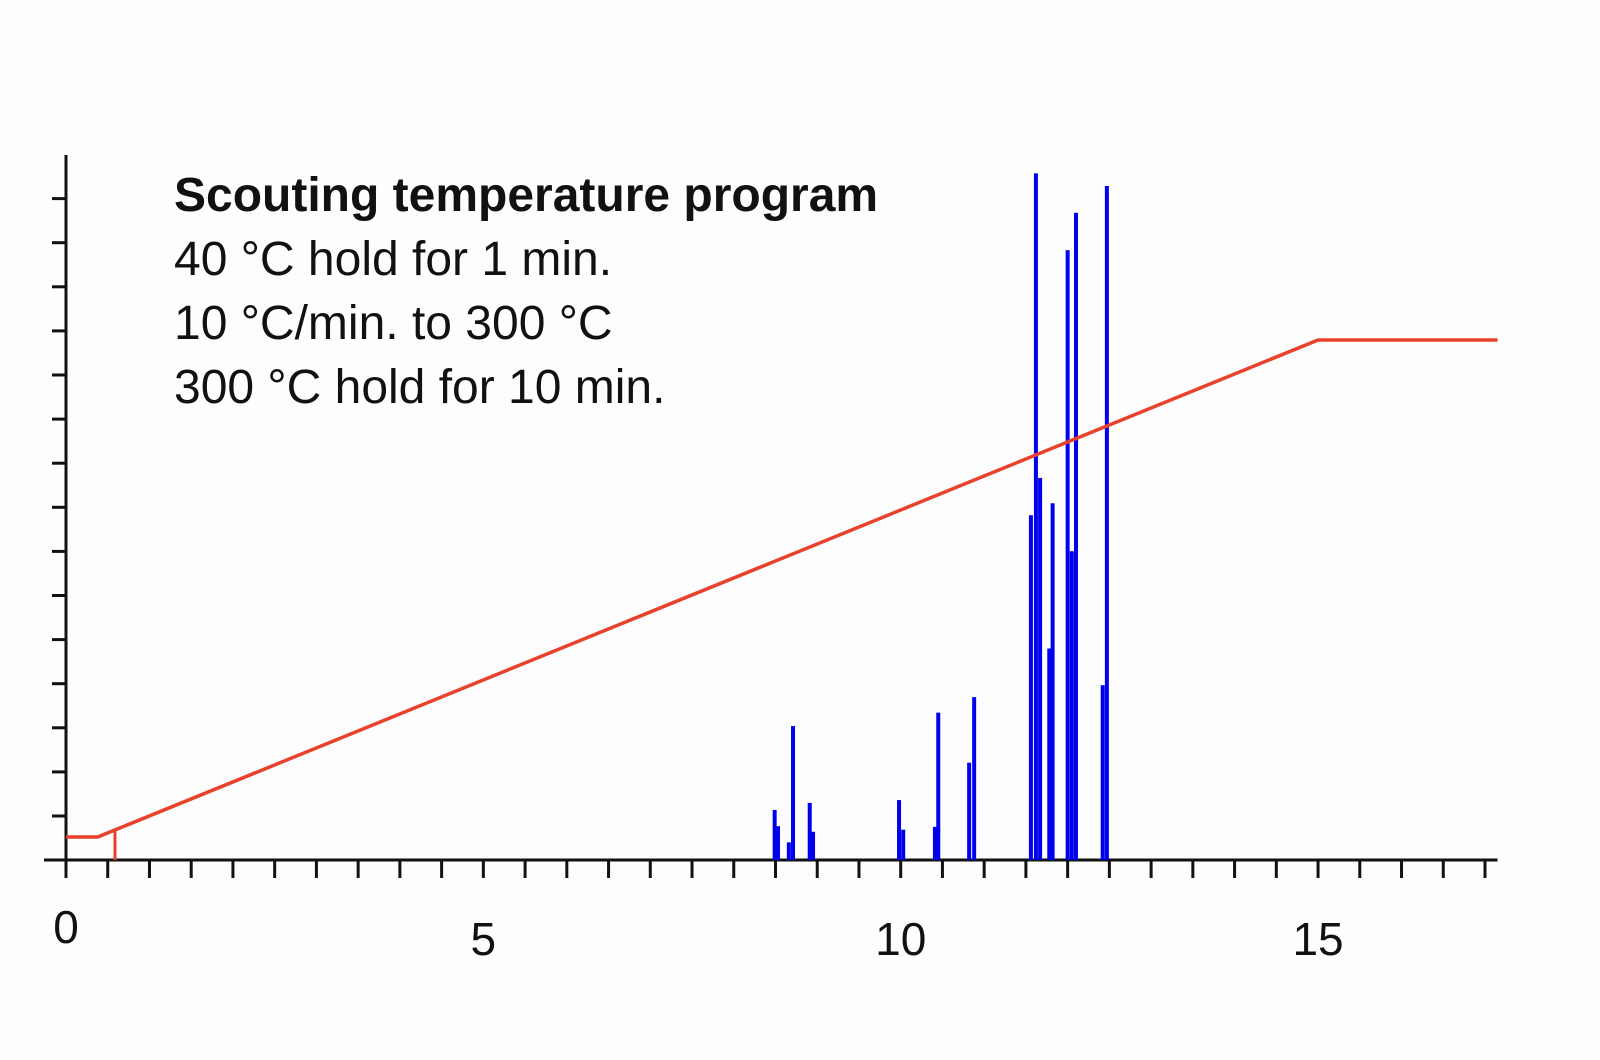  Describe the element at coordinates (1317, 939) in the screenshot. I see `x-tick-label: 15` at that location.